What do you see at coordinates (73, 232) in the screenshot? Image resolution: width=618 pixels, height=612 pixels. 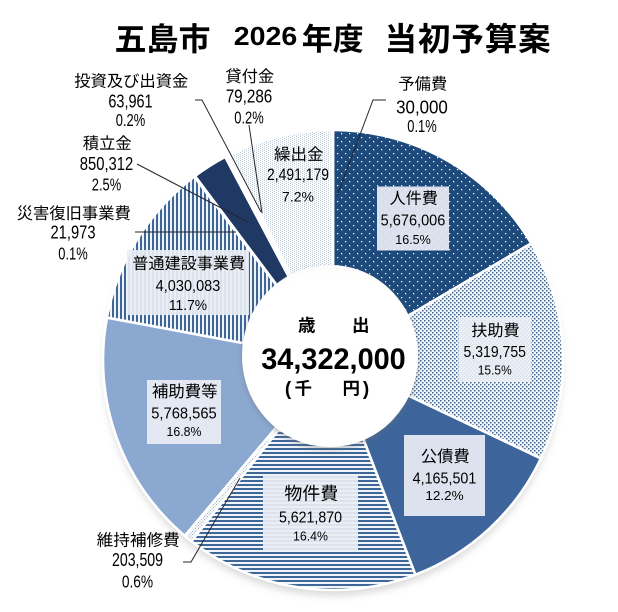 I see `svg-text: 21,973` at bounding box center [73, 232].